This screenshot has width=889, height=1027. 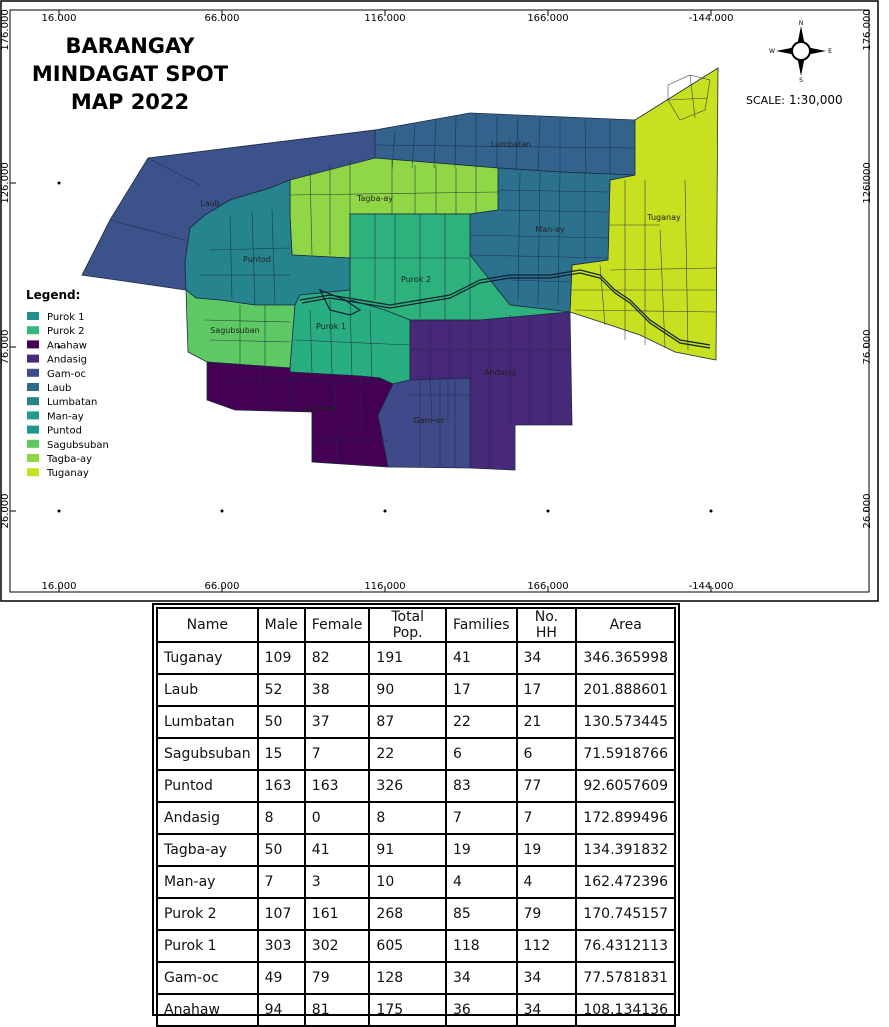 What do you see at coordinates (407, 978) in the screenshot?
I see `table-cell: 128` at bounding box center [407, 978].